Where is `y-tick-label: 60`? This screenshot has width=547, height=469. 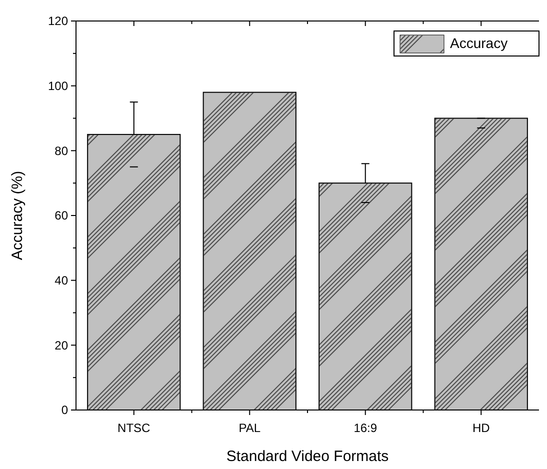 y-tick-label: 60 is located at coordinates (61, 215).